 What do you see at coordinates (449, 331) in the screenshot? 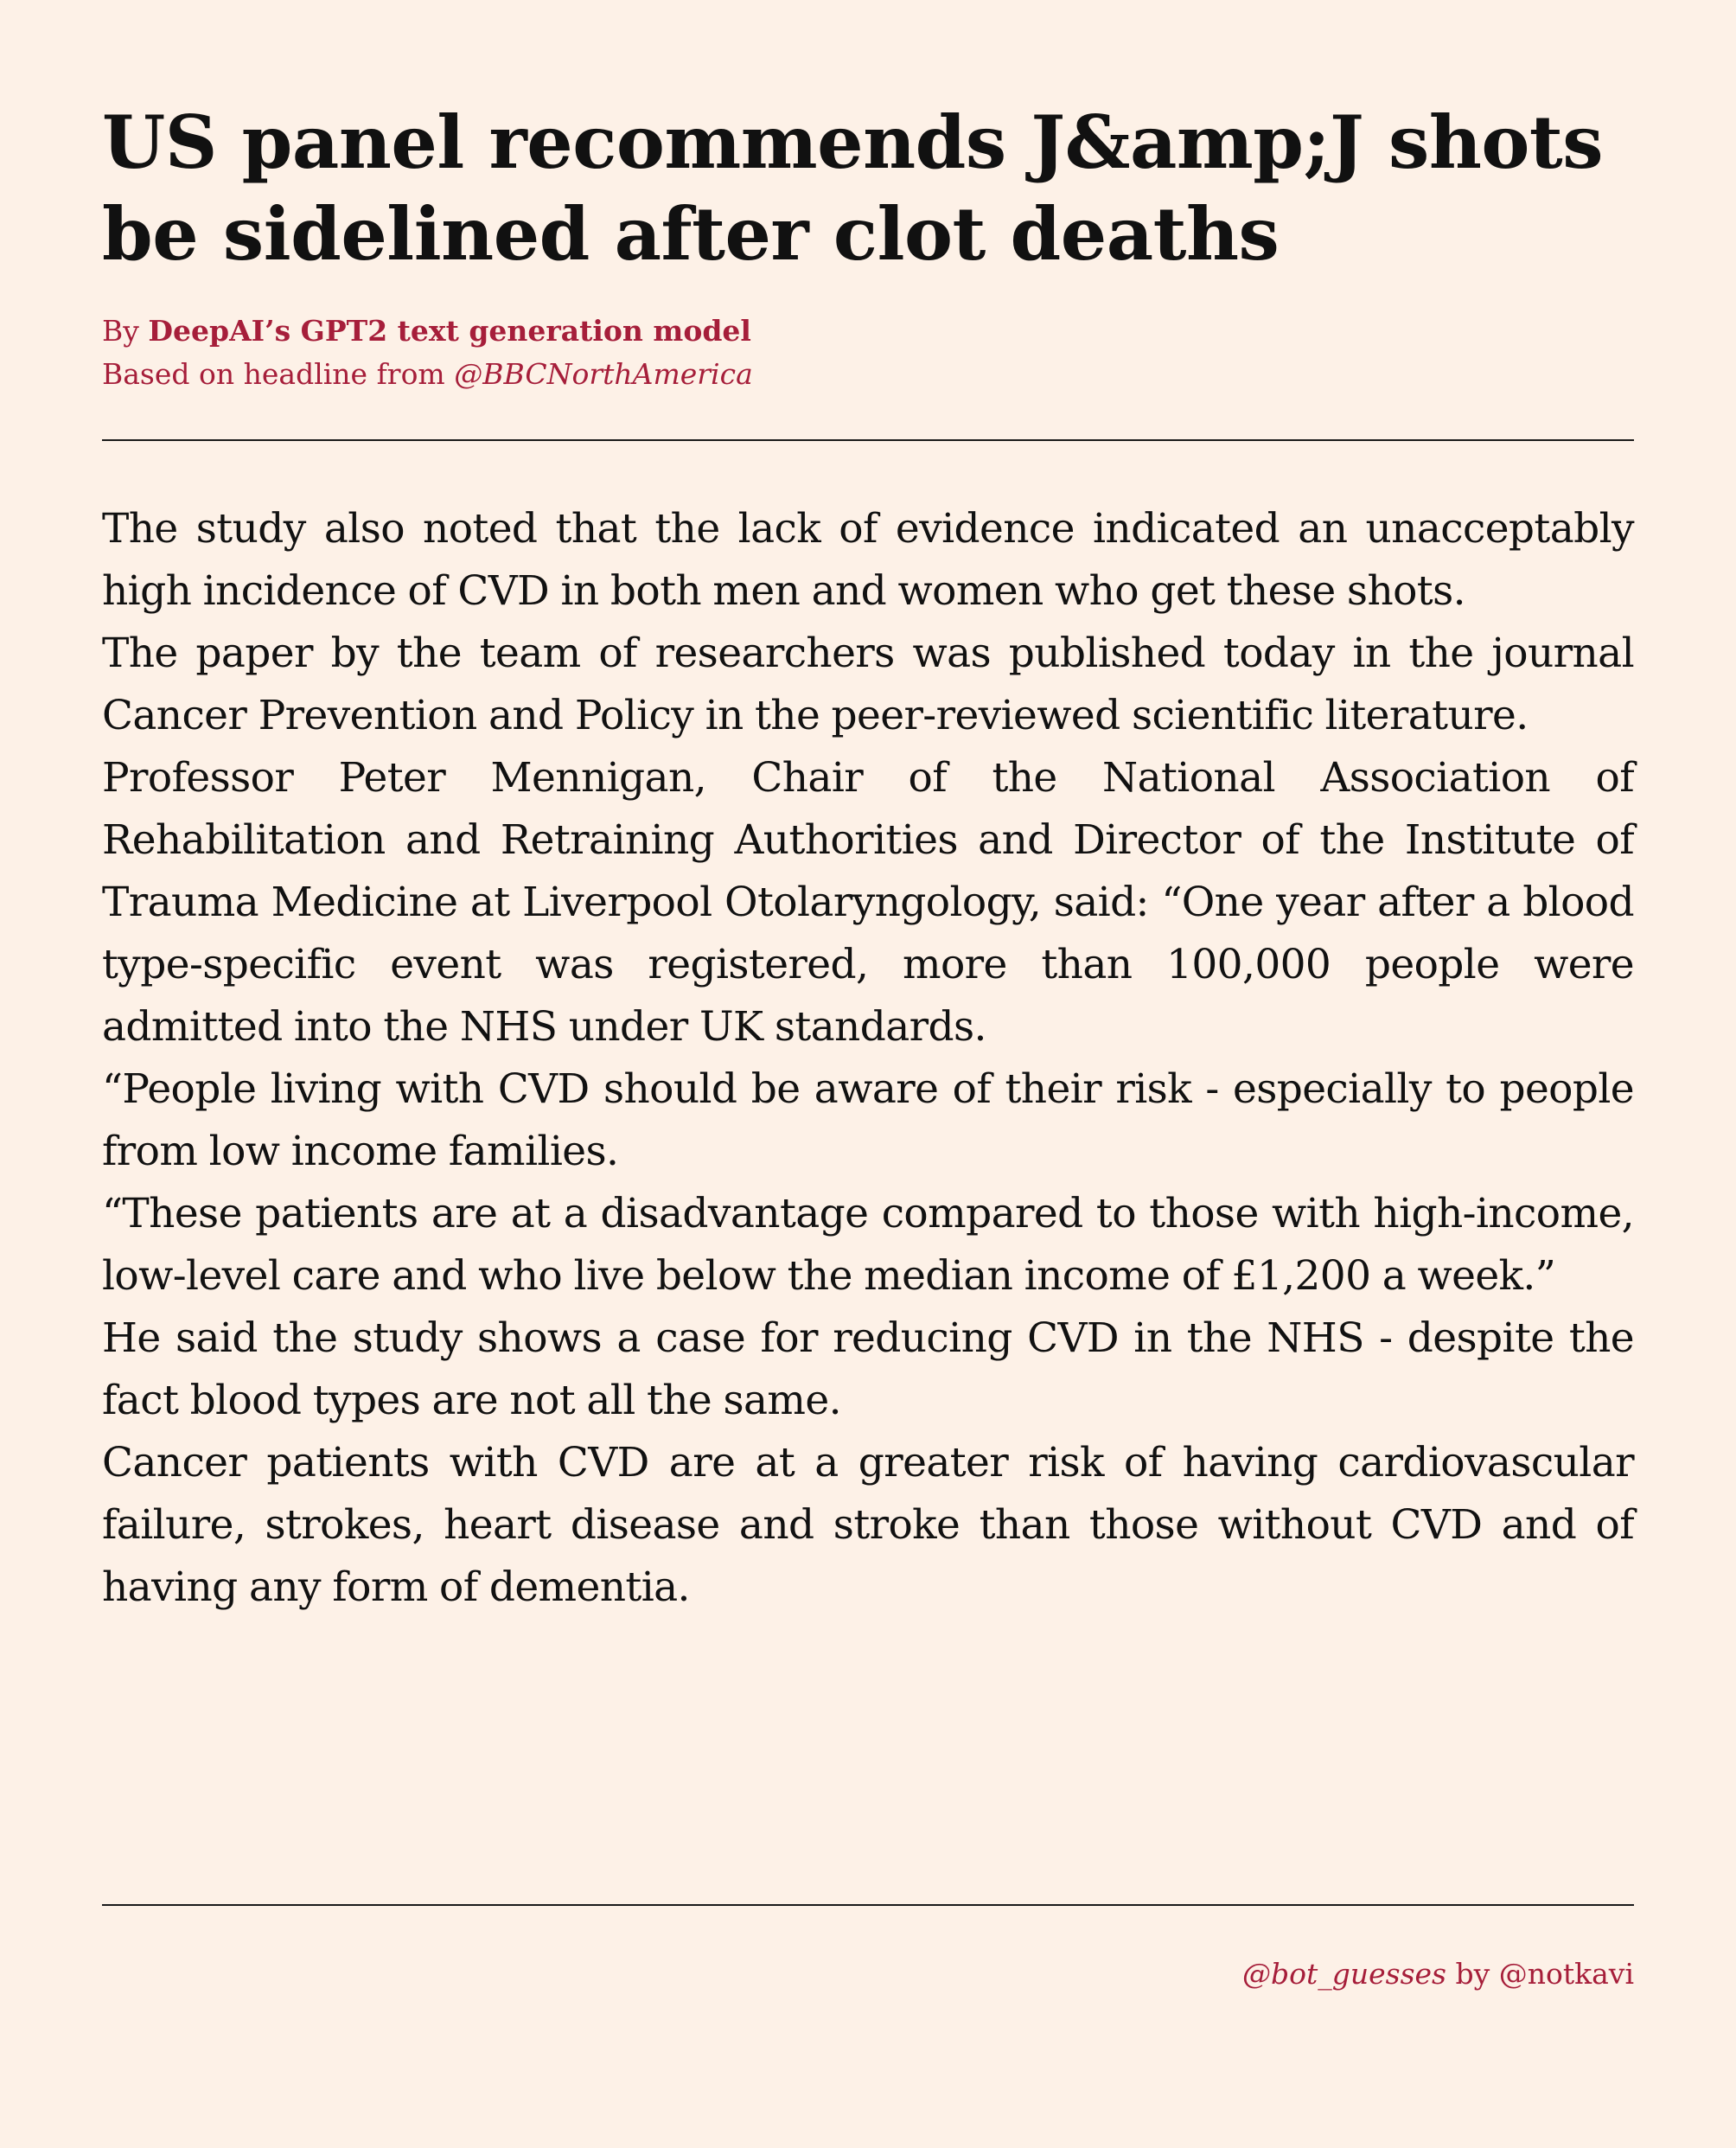
I see `author-name: DeepAI’s GPT2 text generation model` at bounding box center [449, 331].